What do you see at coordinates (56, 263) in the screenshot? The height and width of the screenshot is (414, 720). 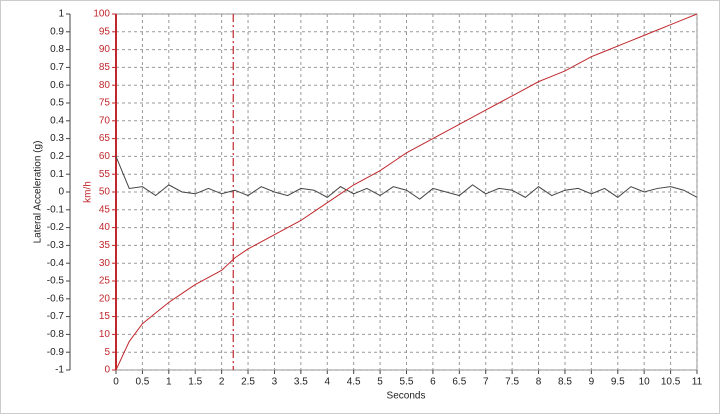 I see `y-tick-label: -0.4` at bounding box center [56, 263].